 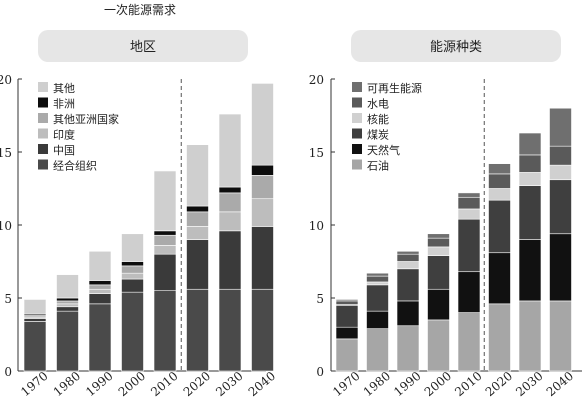 I want to click on panel-title-box, so click(x=143, y=46).